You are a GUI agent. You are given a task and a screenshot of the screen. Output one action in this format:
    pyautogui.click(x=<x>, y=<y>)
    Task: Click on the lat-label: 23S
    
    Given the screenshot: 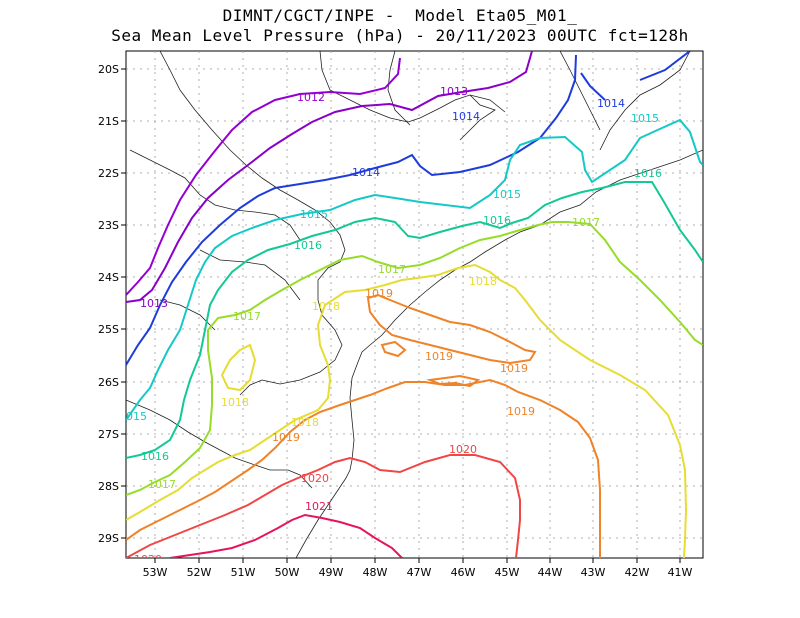 What is the action you would take?
    pyautogui.click(x=108, y=225)
    